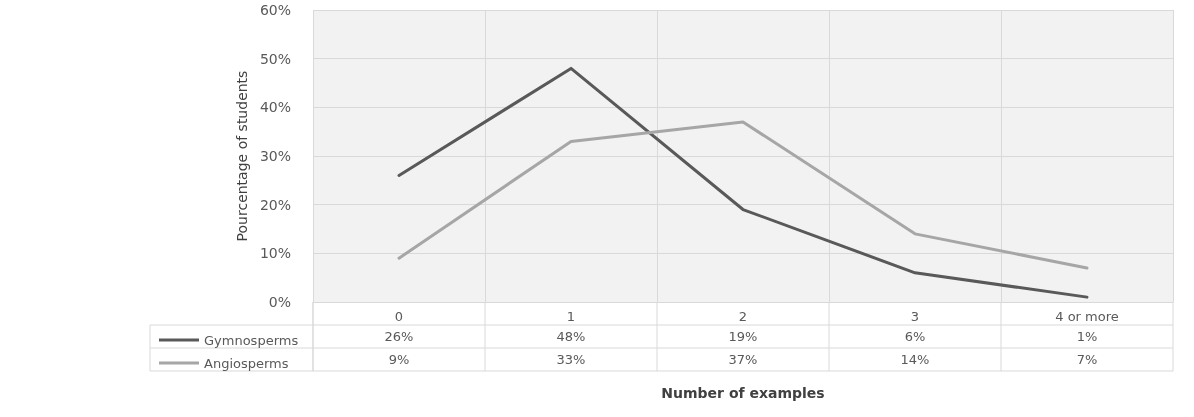 The width and height of the screenshot is (1194, 417). What do you see at coordinates (571, 336) in the screenshot?
I see `data-label: 48%` at bounding box center [571, 336].